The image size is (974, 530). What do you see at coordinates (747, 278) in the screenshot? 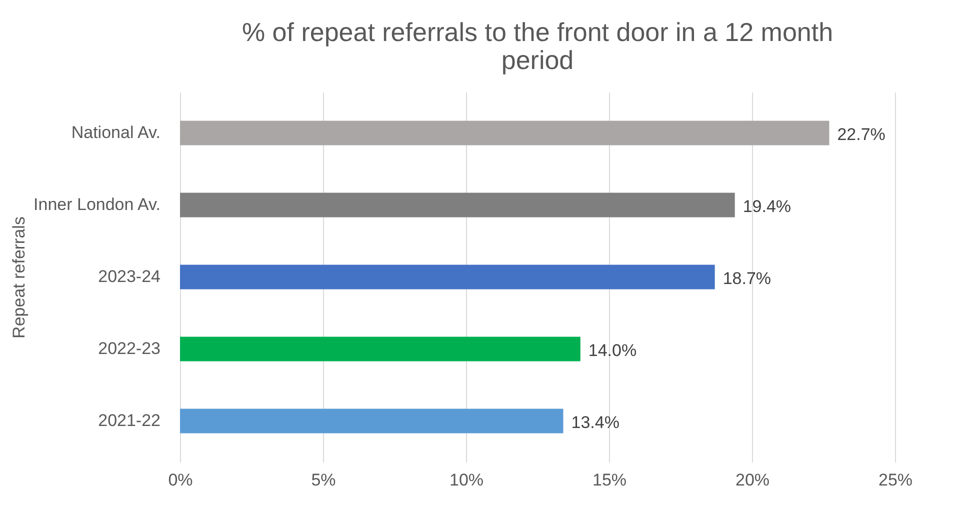
I see `data-label: 18.7%` at bounding box center [747, 278].